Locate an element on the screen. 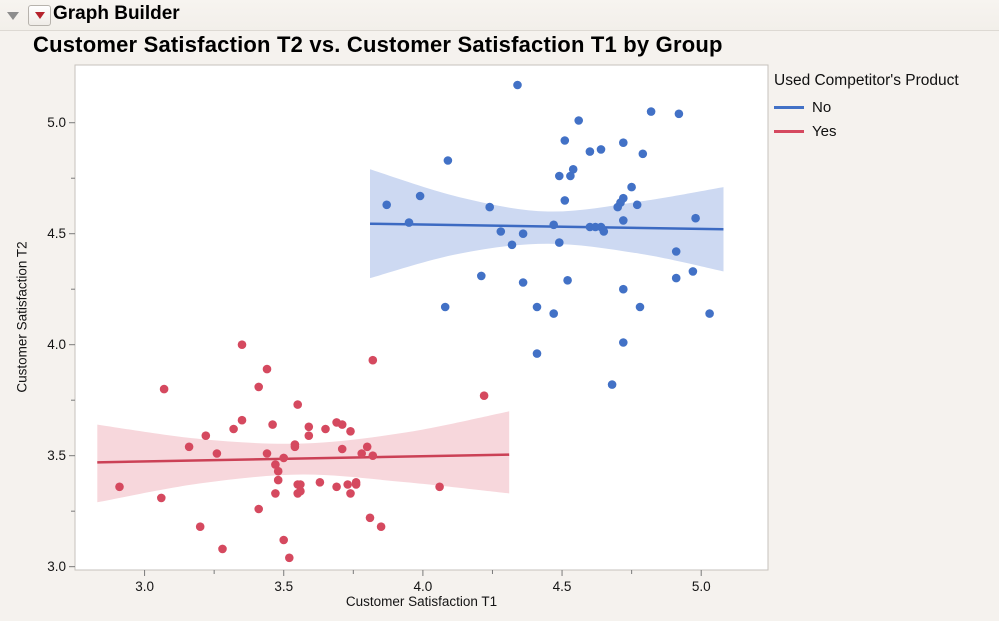  x-tick-label: 5.0 is located at coordinates (701, 586).